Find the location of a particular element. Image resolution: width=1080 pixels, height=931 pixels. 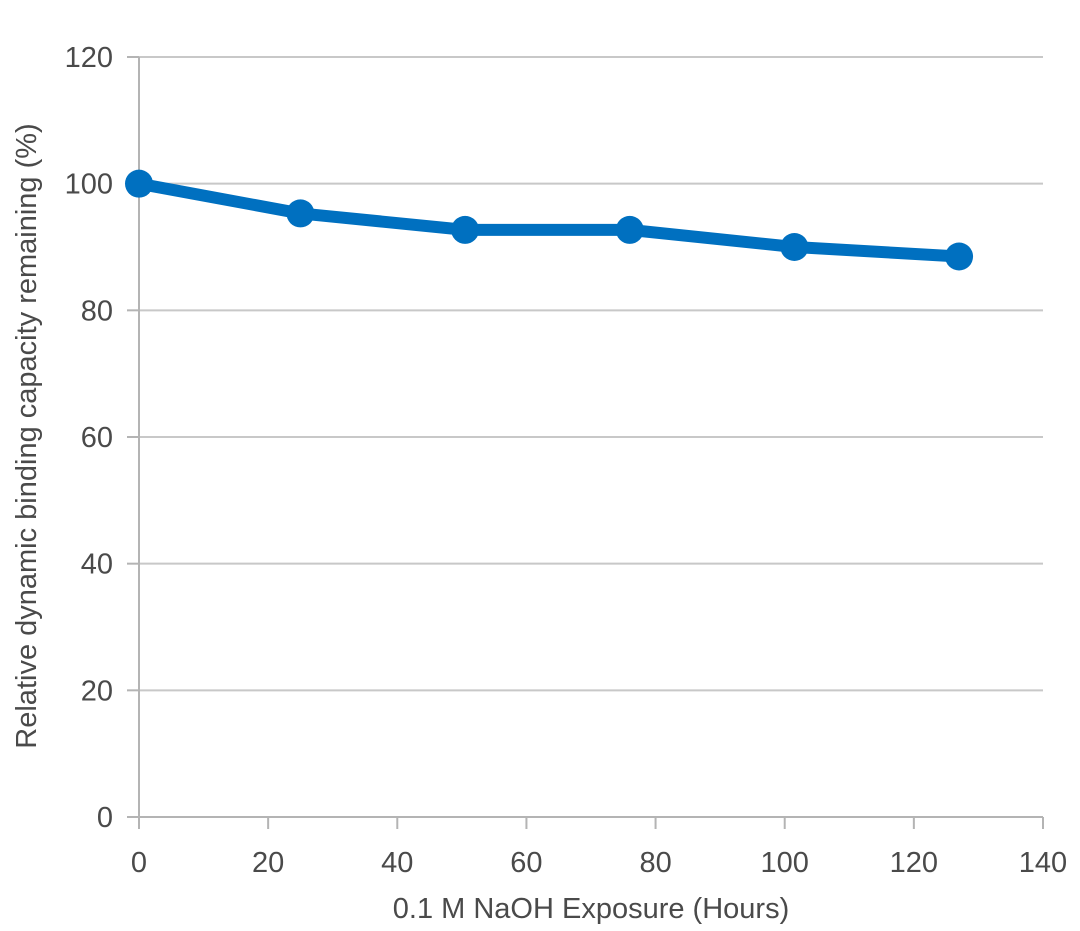

x-tick-labels: 0 20 40 60 80 100 120 140 is located at coordinates (599, 863).